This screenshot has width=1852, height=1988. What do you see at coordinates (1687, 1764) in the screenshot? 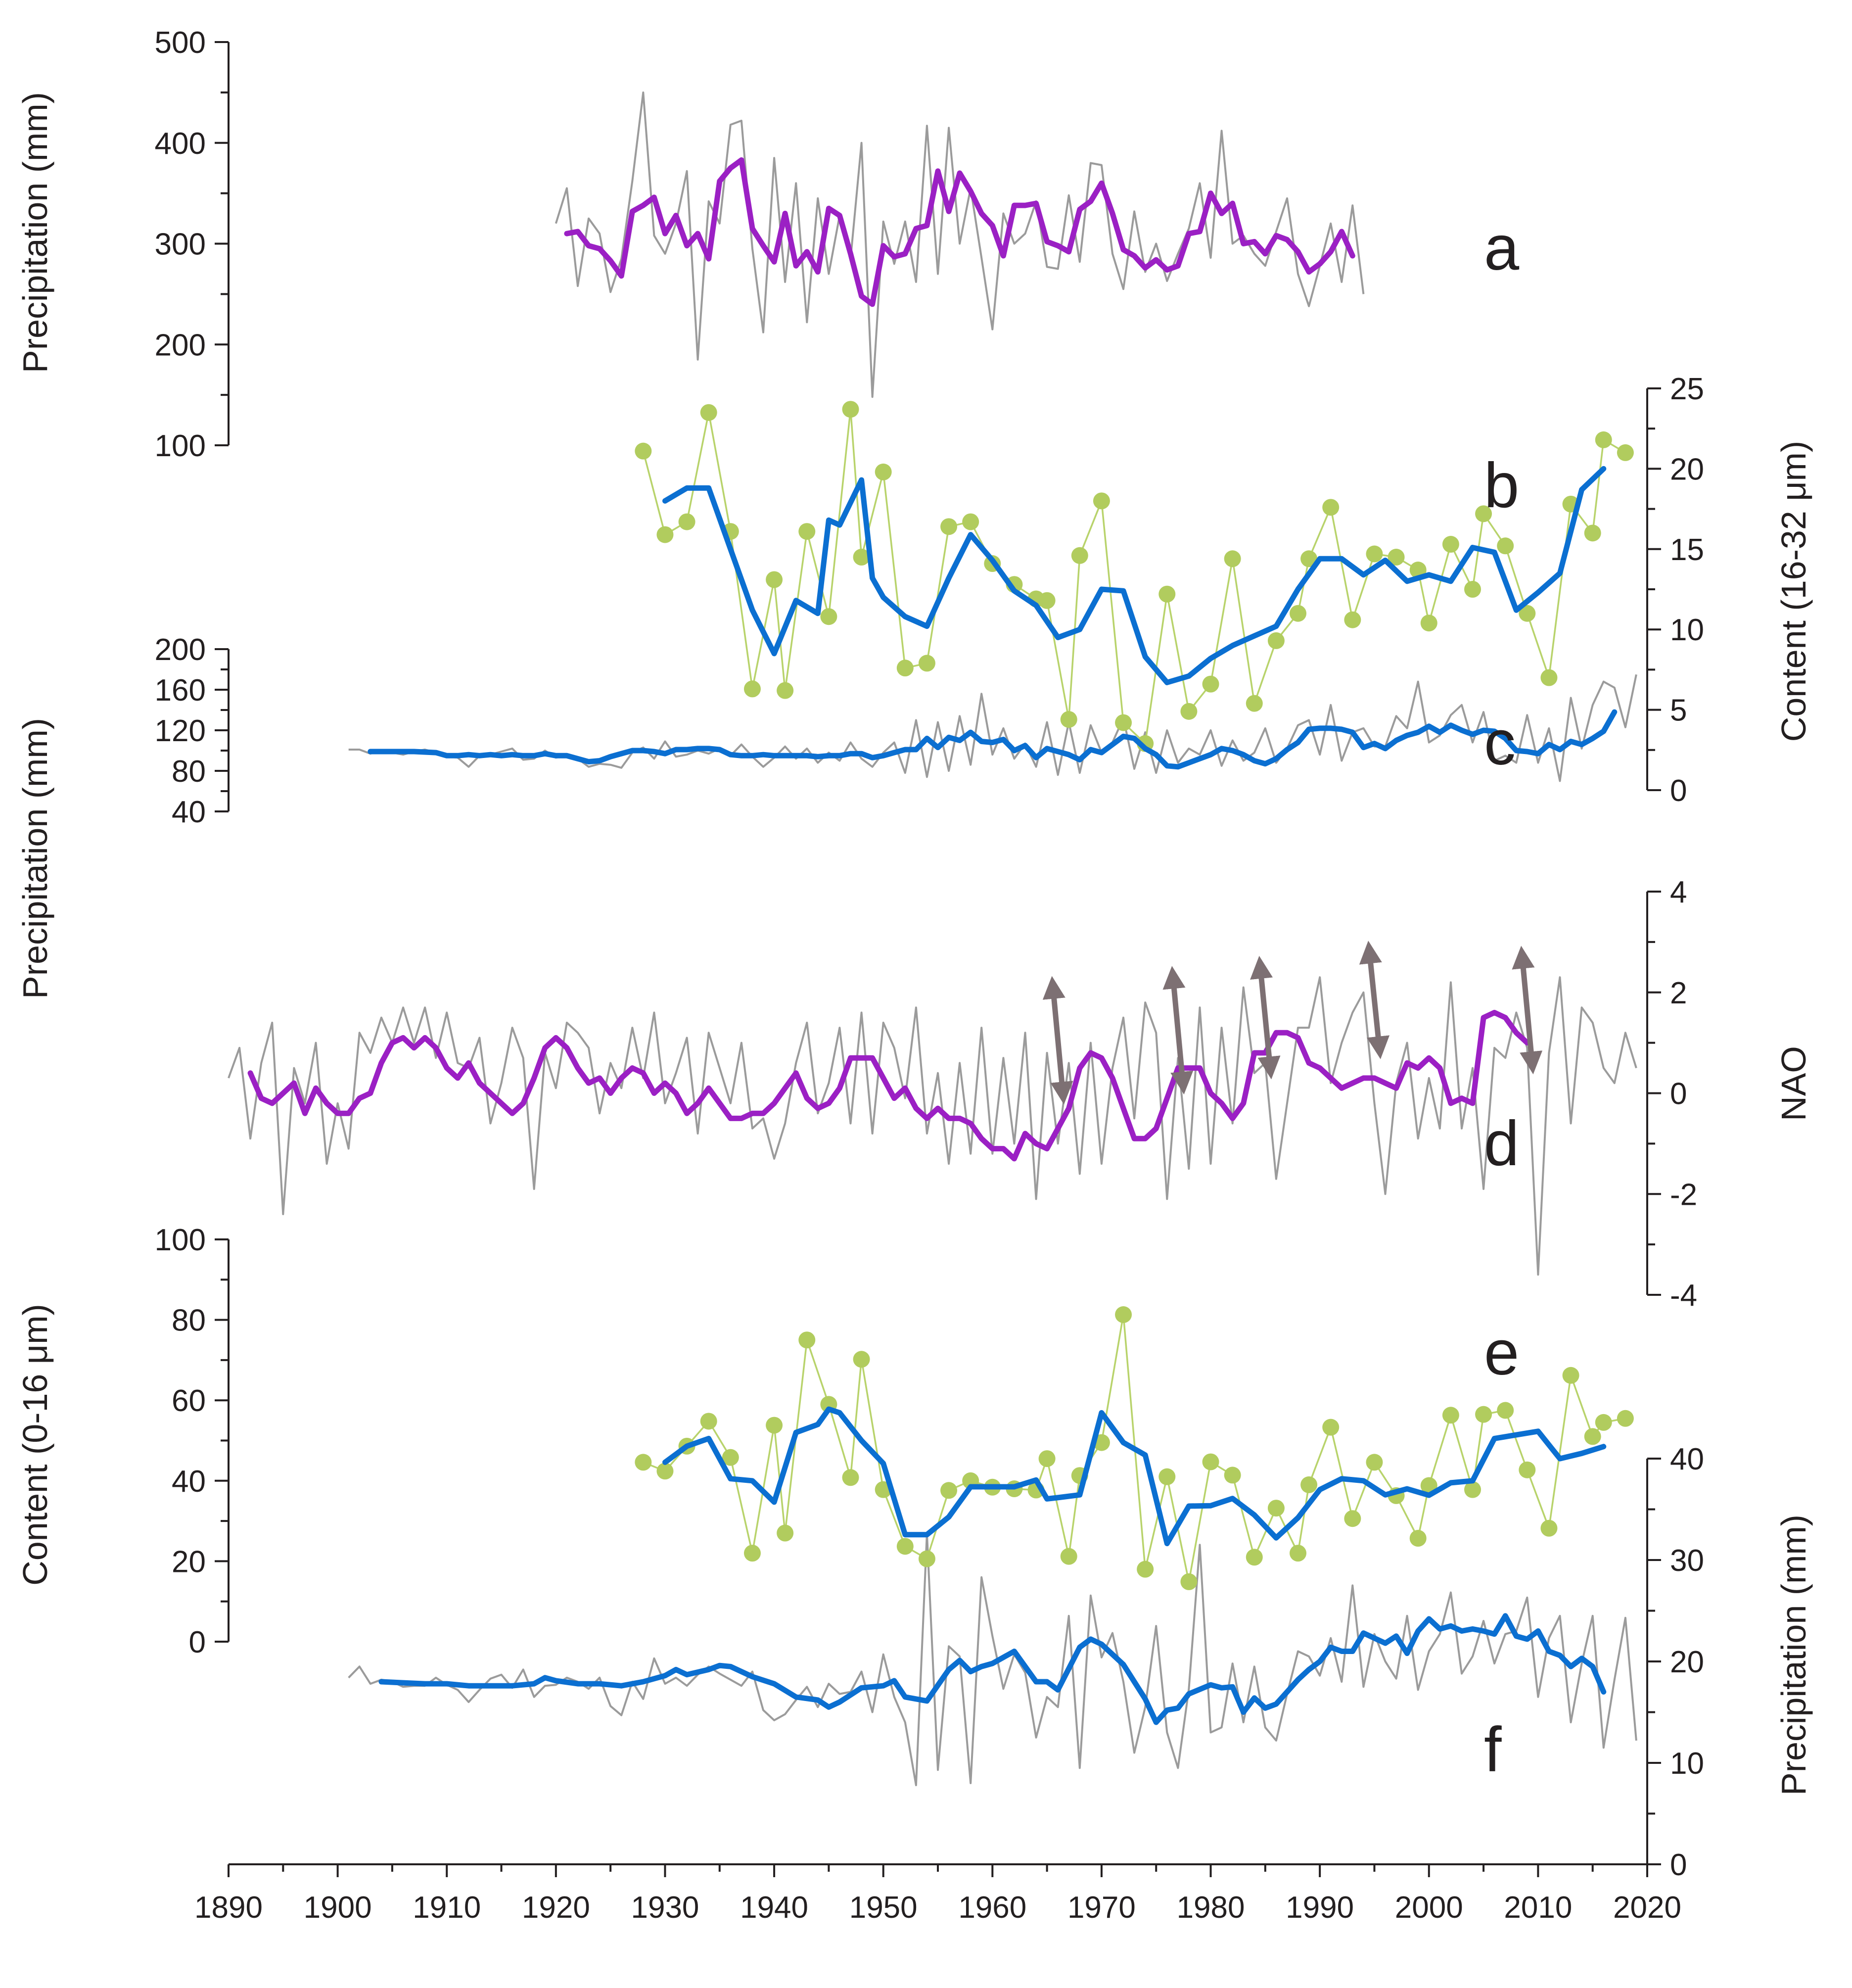
I see `f_right-tick-label: 10` at bounding box center [1687, 1764].